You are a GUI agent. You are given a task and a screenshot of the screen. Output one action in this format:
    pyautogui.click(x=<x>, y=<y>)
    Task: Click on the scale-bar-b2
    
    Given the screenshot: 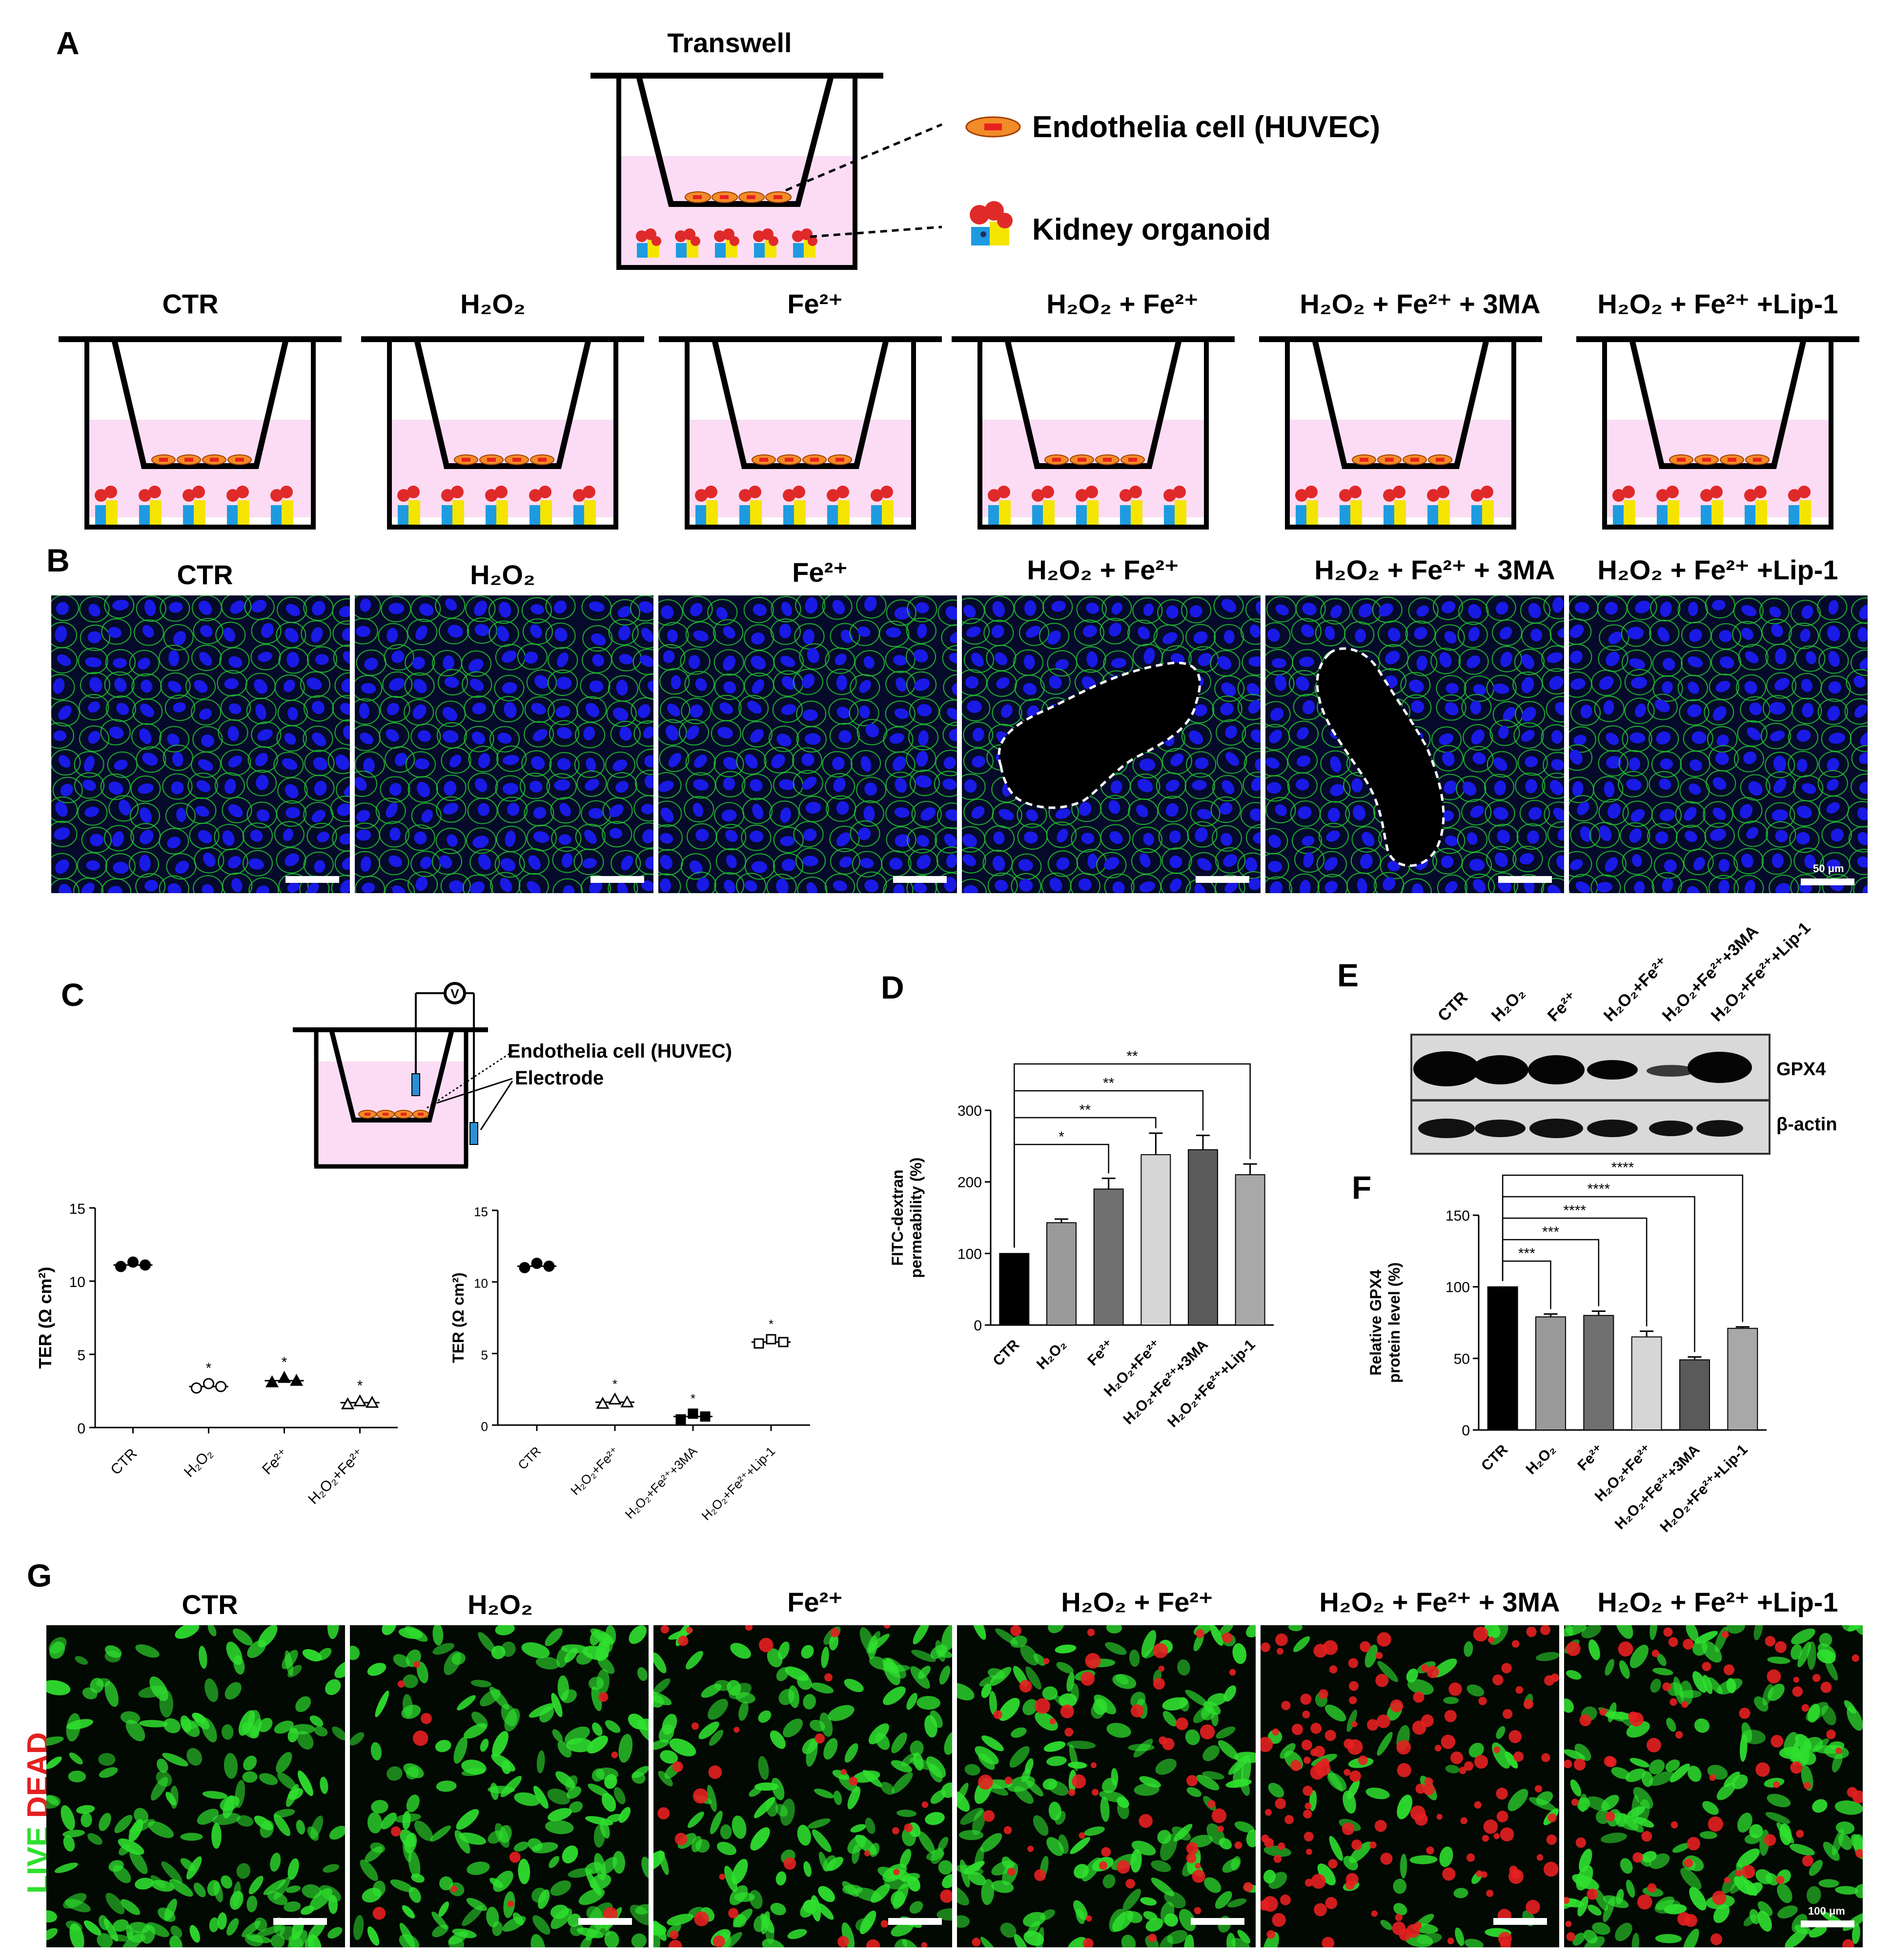 What is the action you would take?
    pyautogui.click(x=617, y=879)
    